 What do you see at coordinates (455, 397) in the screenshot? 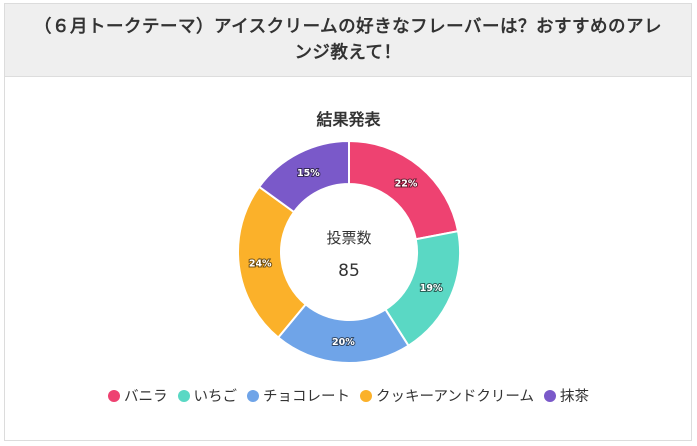
I see `legend-label: クッキーアンドクリーム` at bounding box center [455, 397].